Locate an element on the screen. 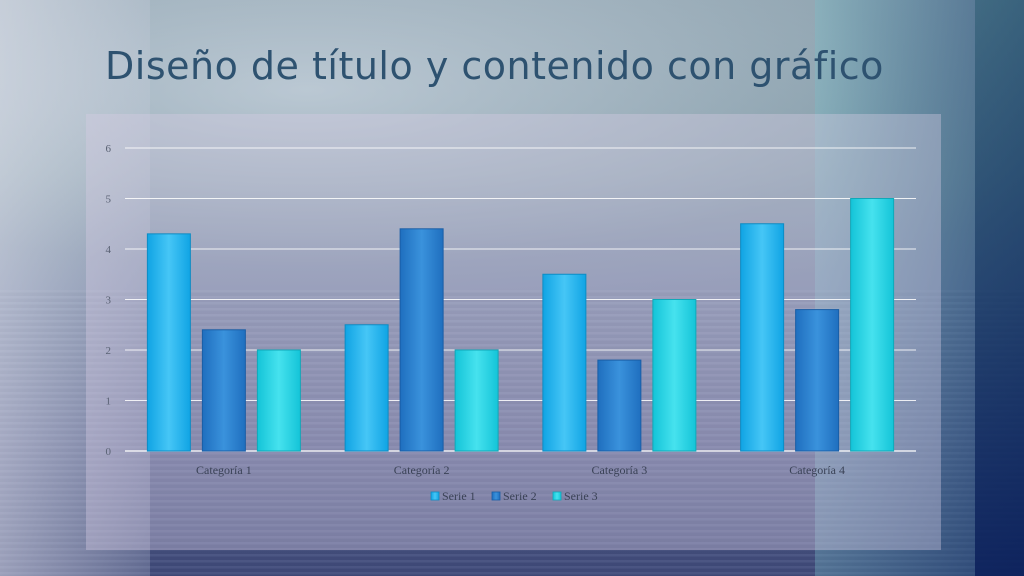 This screenshot has height=576, width=1024. bar-serie-2-cat1 is located at coordinates (223, 390).